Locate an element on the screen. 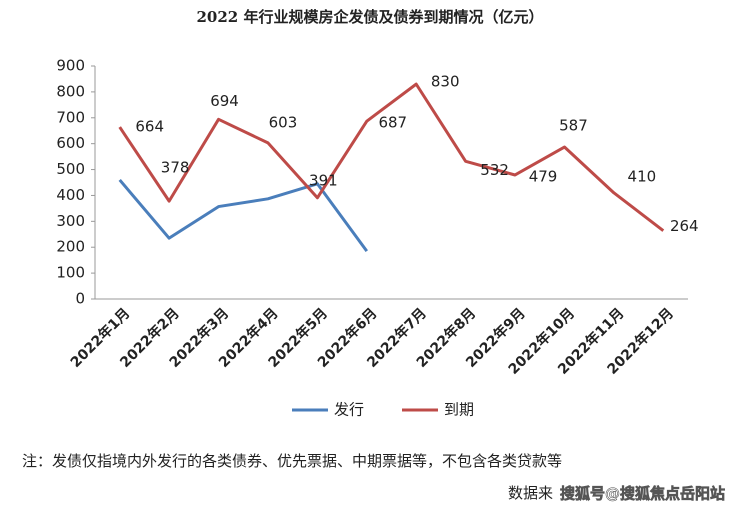 Image resolution: width=740 pixels, height=512 pixels. data-label: 694 is located at coordinates (224, 101).